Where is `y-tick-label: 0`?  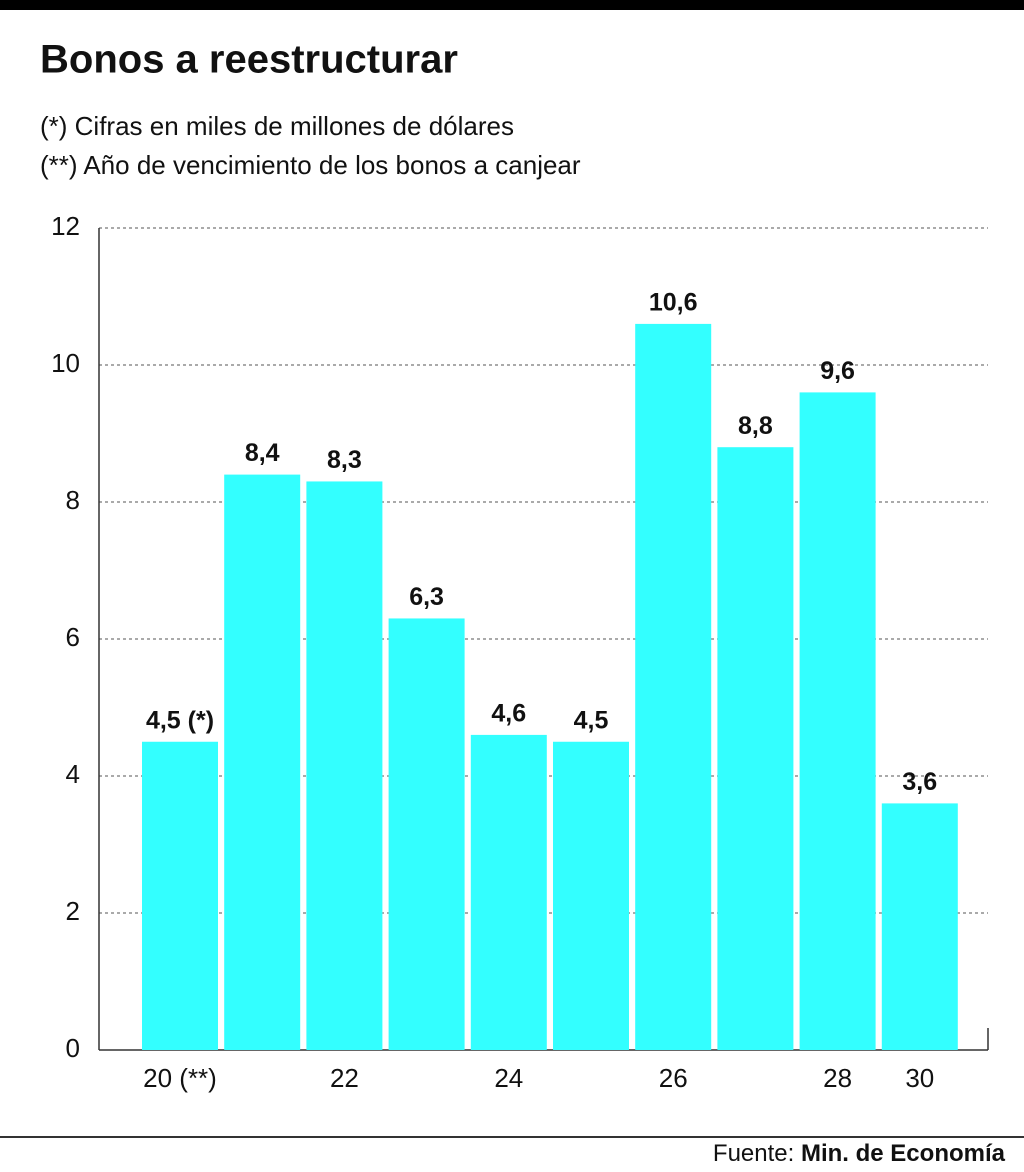
y-tick-label: 0 is located at coordinates (73, 1048).